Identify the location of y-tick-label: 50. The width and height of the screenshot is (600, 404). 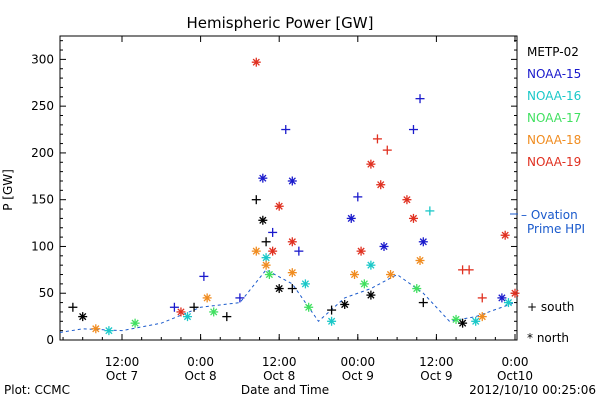
(46, 293).